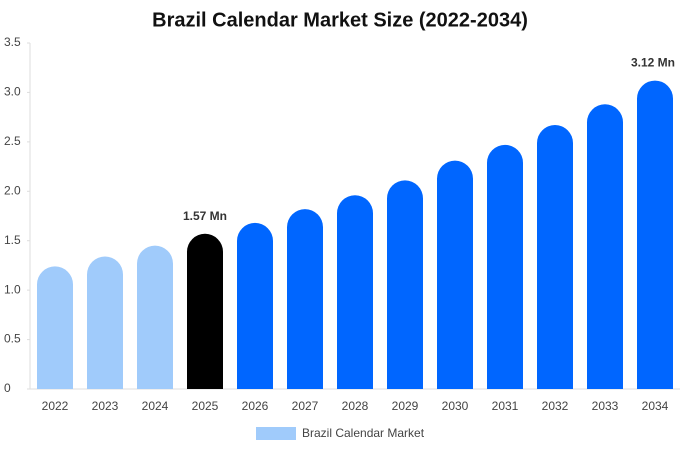  Describe the element at coordinates (12, 240) in the screenshot. I see `y-tick-label: 1.5` at that location.